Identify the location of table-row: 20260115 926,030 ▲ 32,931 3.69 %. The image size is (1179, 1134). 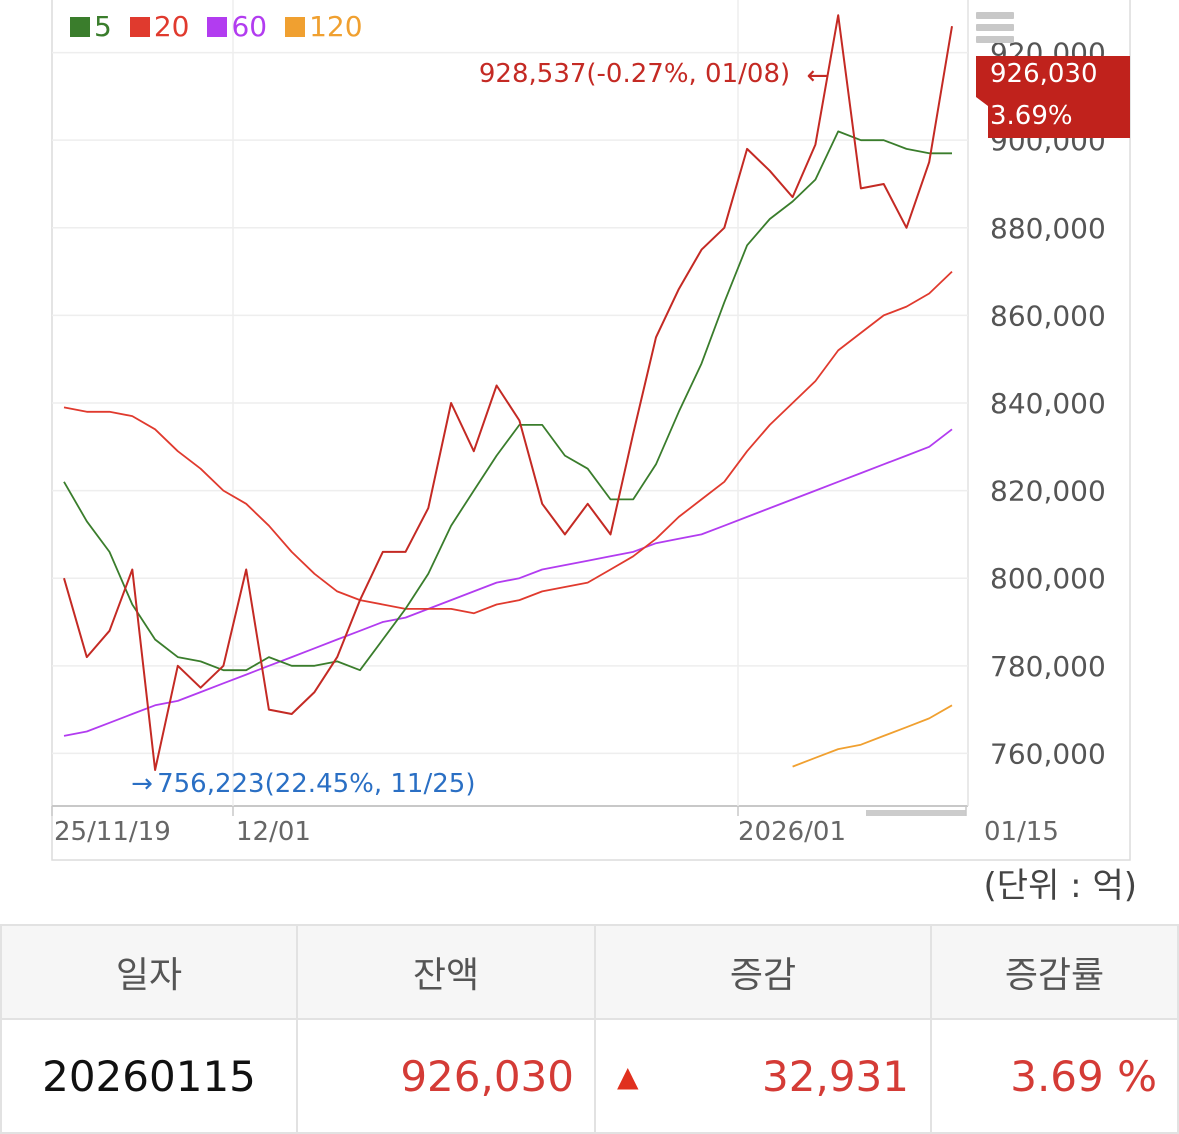
(589, 1076).